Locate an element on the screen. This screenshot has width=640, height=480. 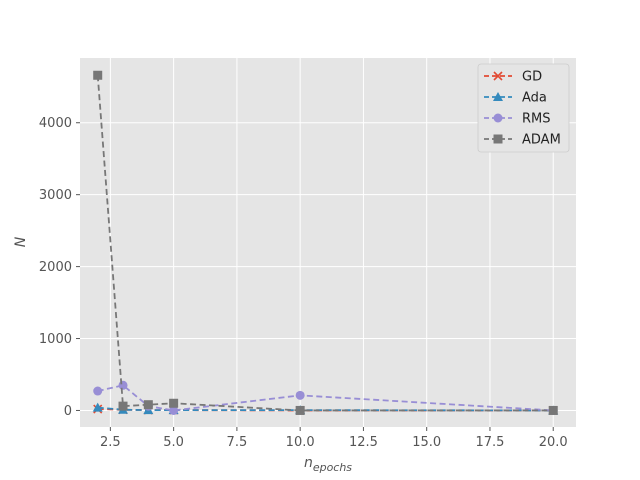
x-tick-label: 20.0 is located at coordinates (553, 442).